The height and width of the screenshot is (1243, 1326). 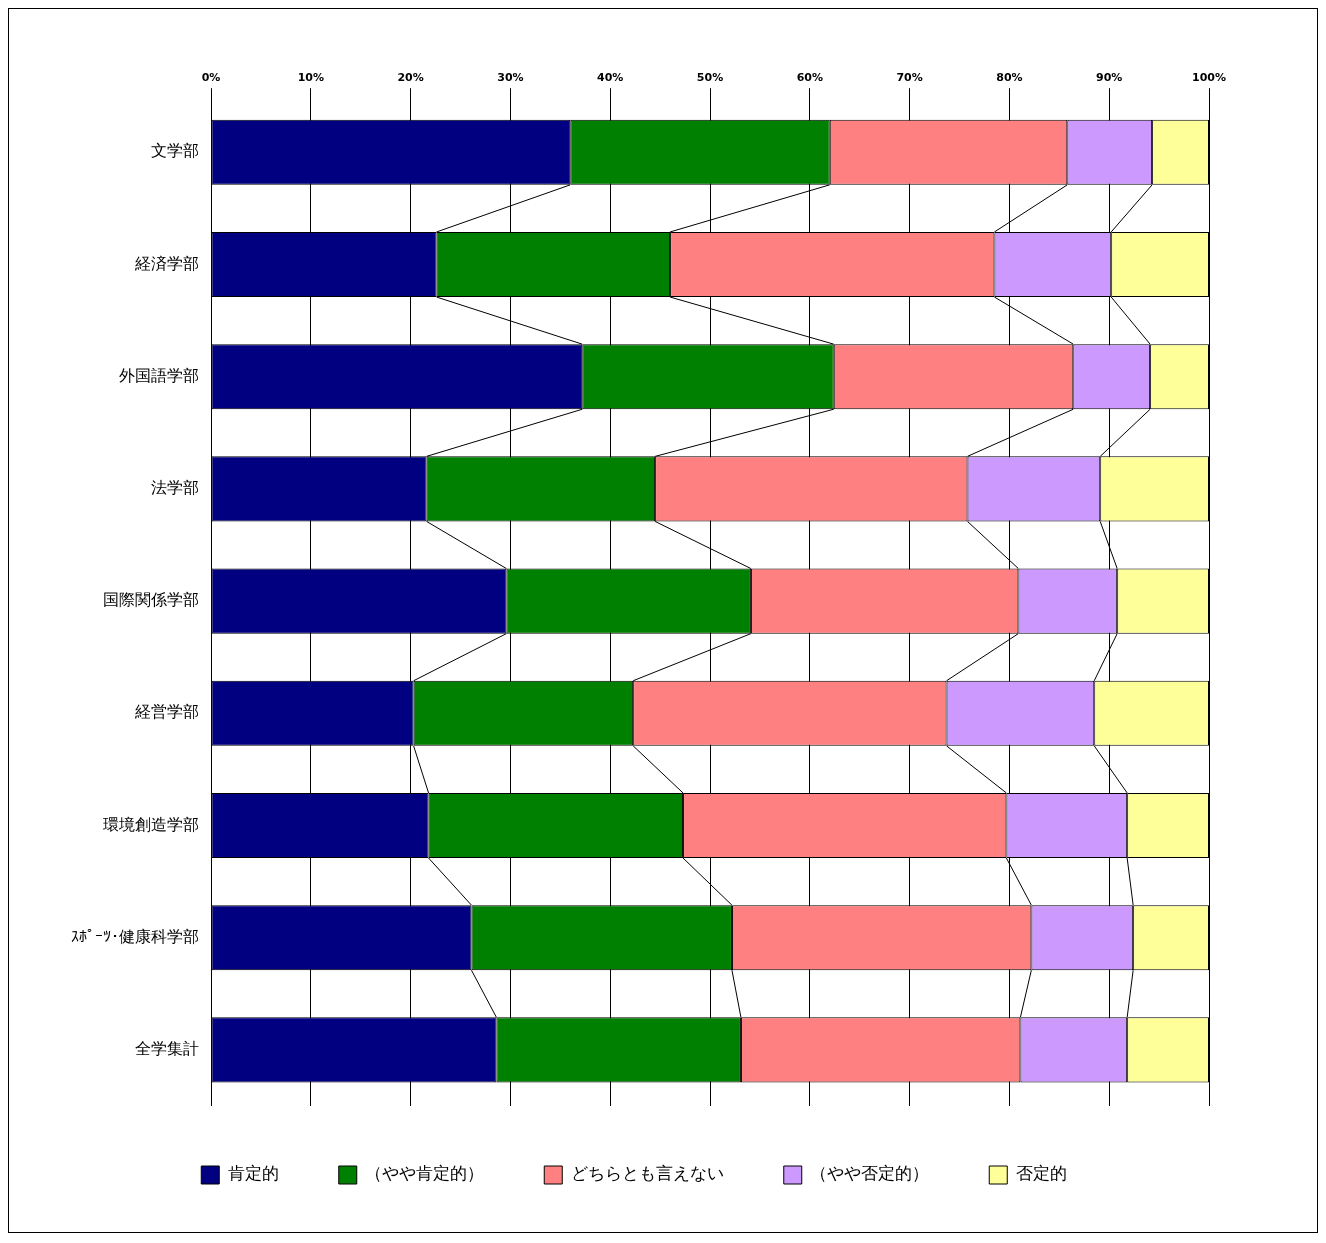 I want to click on x-tick-label: 0%, so click(x=211, y=78).